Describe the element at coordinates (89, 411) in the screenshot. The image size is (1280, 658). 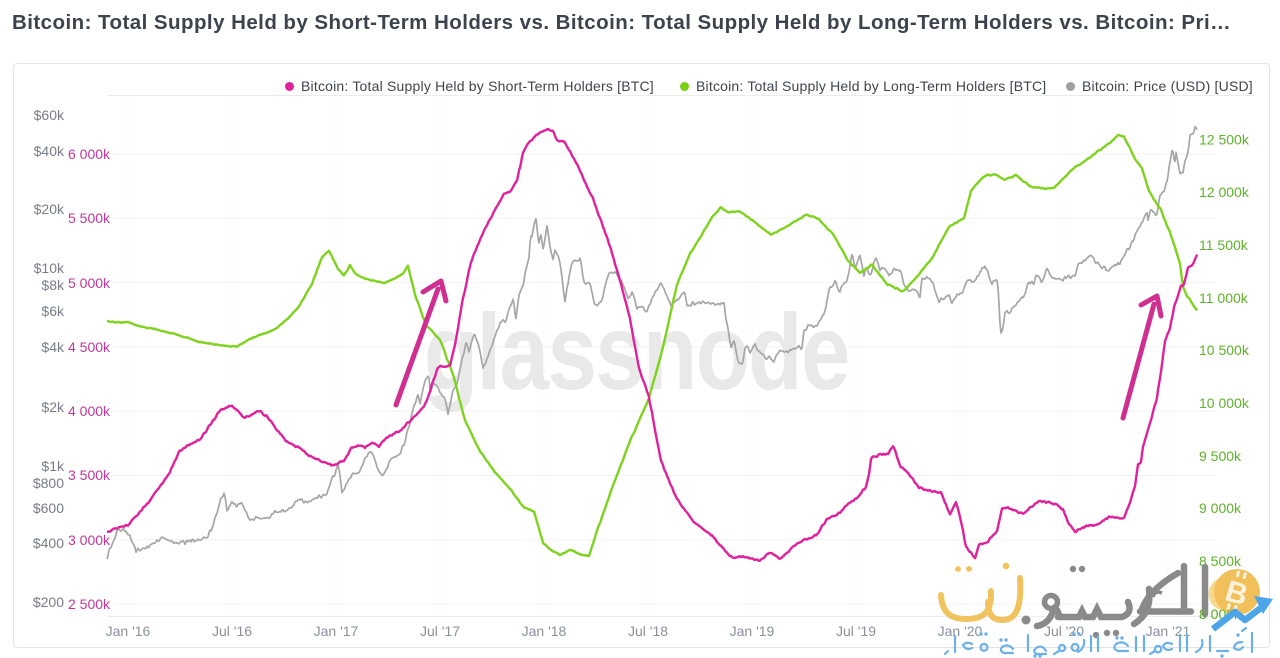
I see `svg-text: 4 000k` at that location.